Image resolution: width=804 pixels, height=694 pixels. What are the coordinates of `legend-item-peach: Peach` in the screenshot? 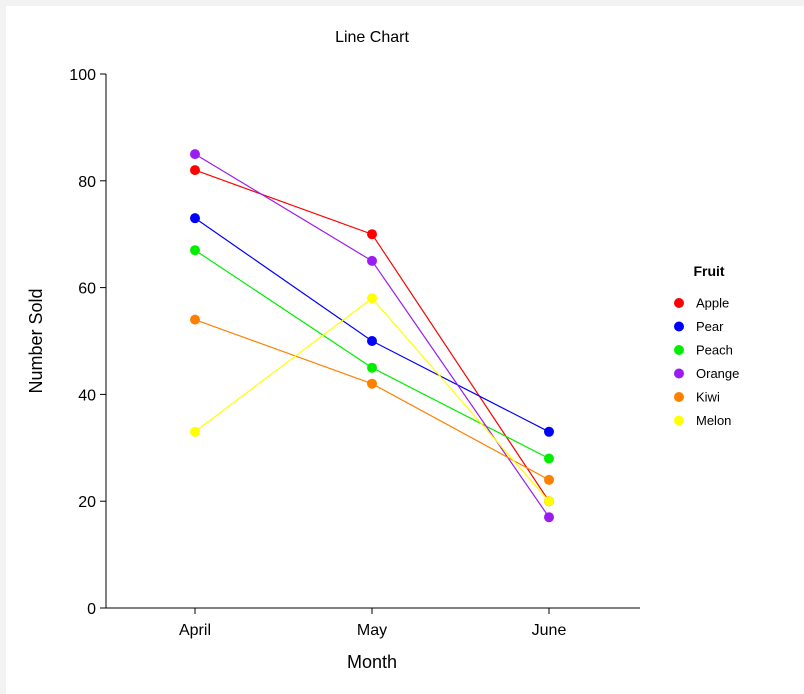 It's located at (703, 350).